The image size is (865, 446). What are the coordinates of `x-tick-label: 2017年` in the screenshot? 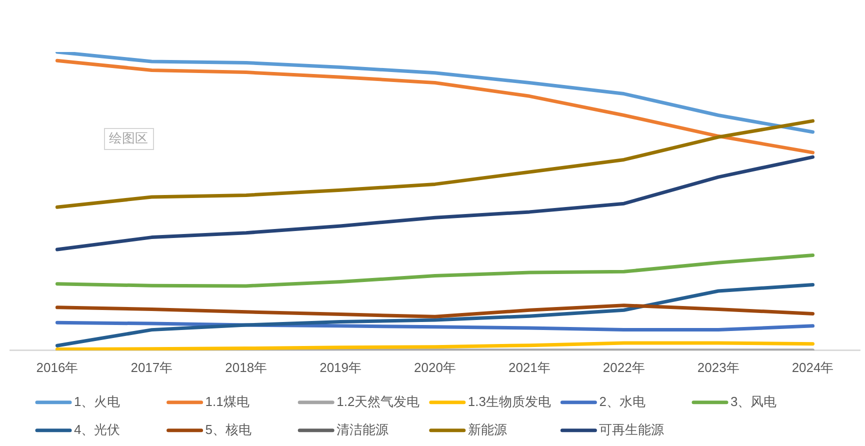 It's located at (151, 367).